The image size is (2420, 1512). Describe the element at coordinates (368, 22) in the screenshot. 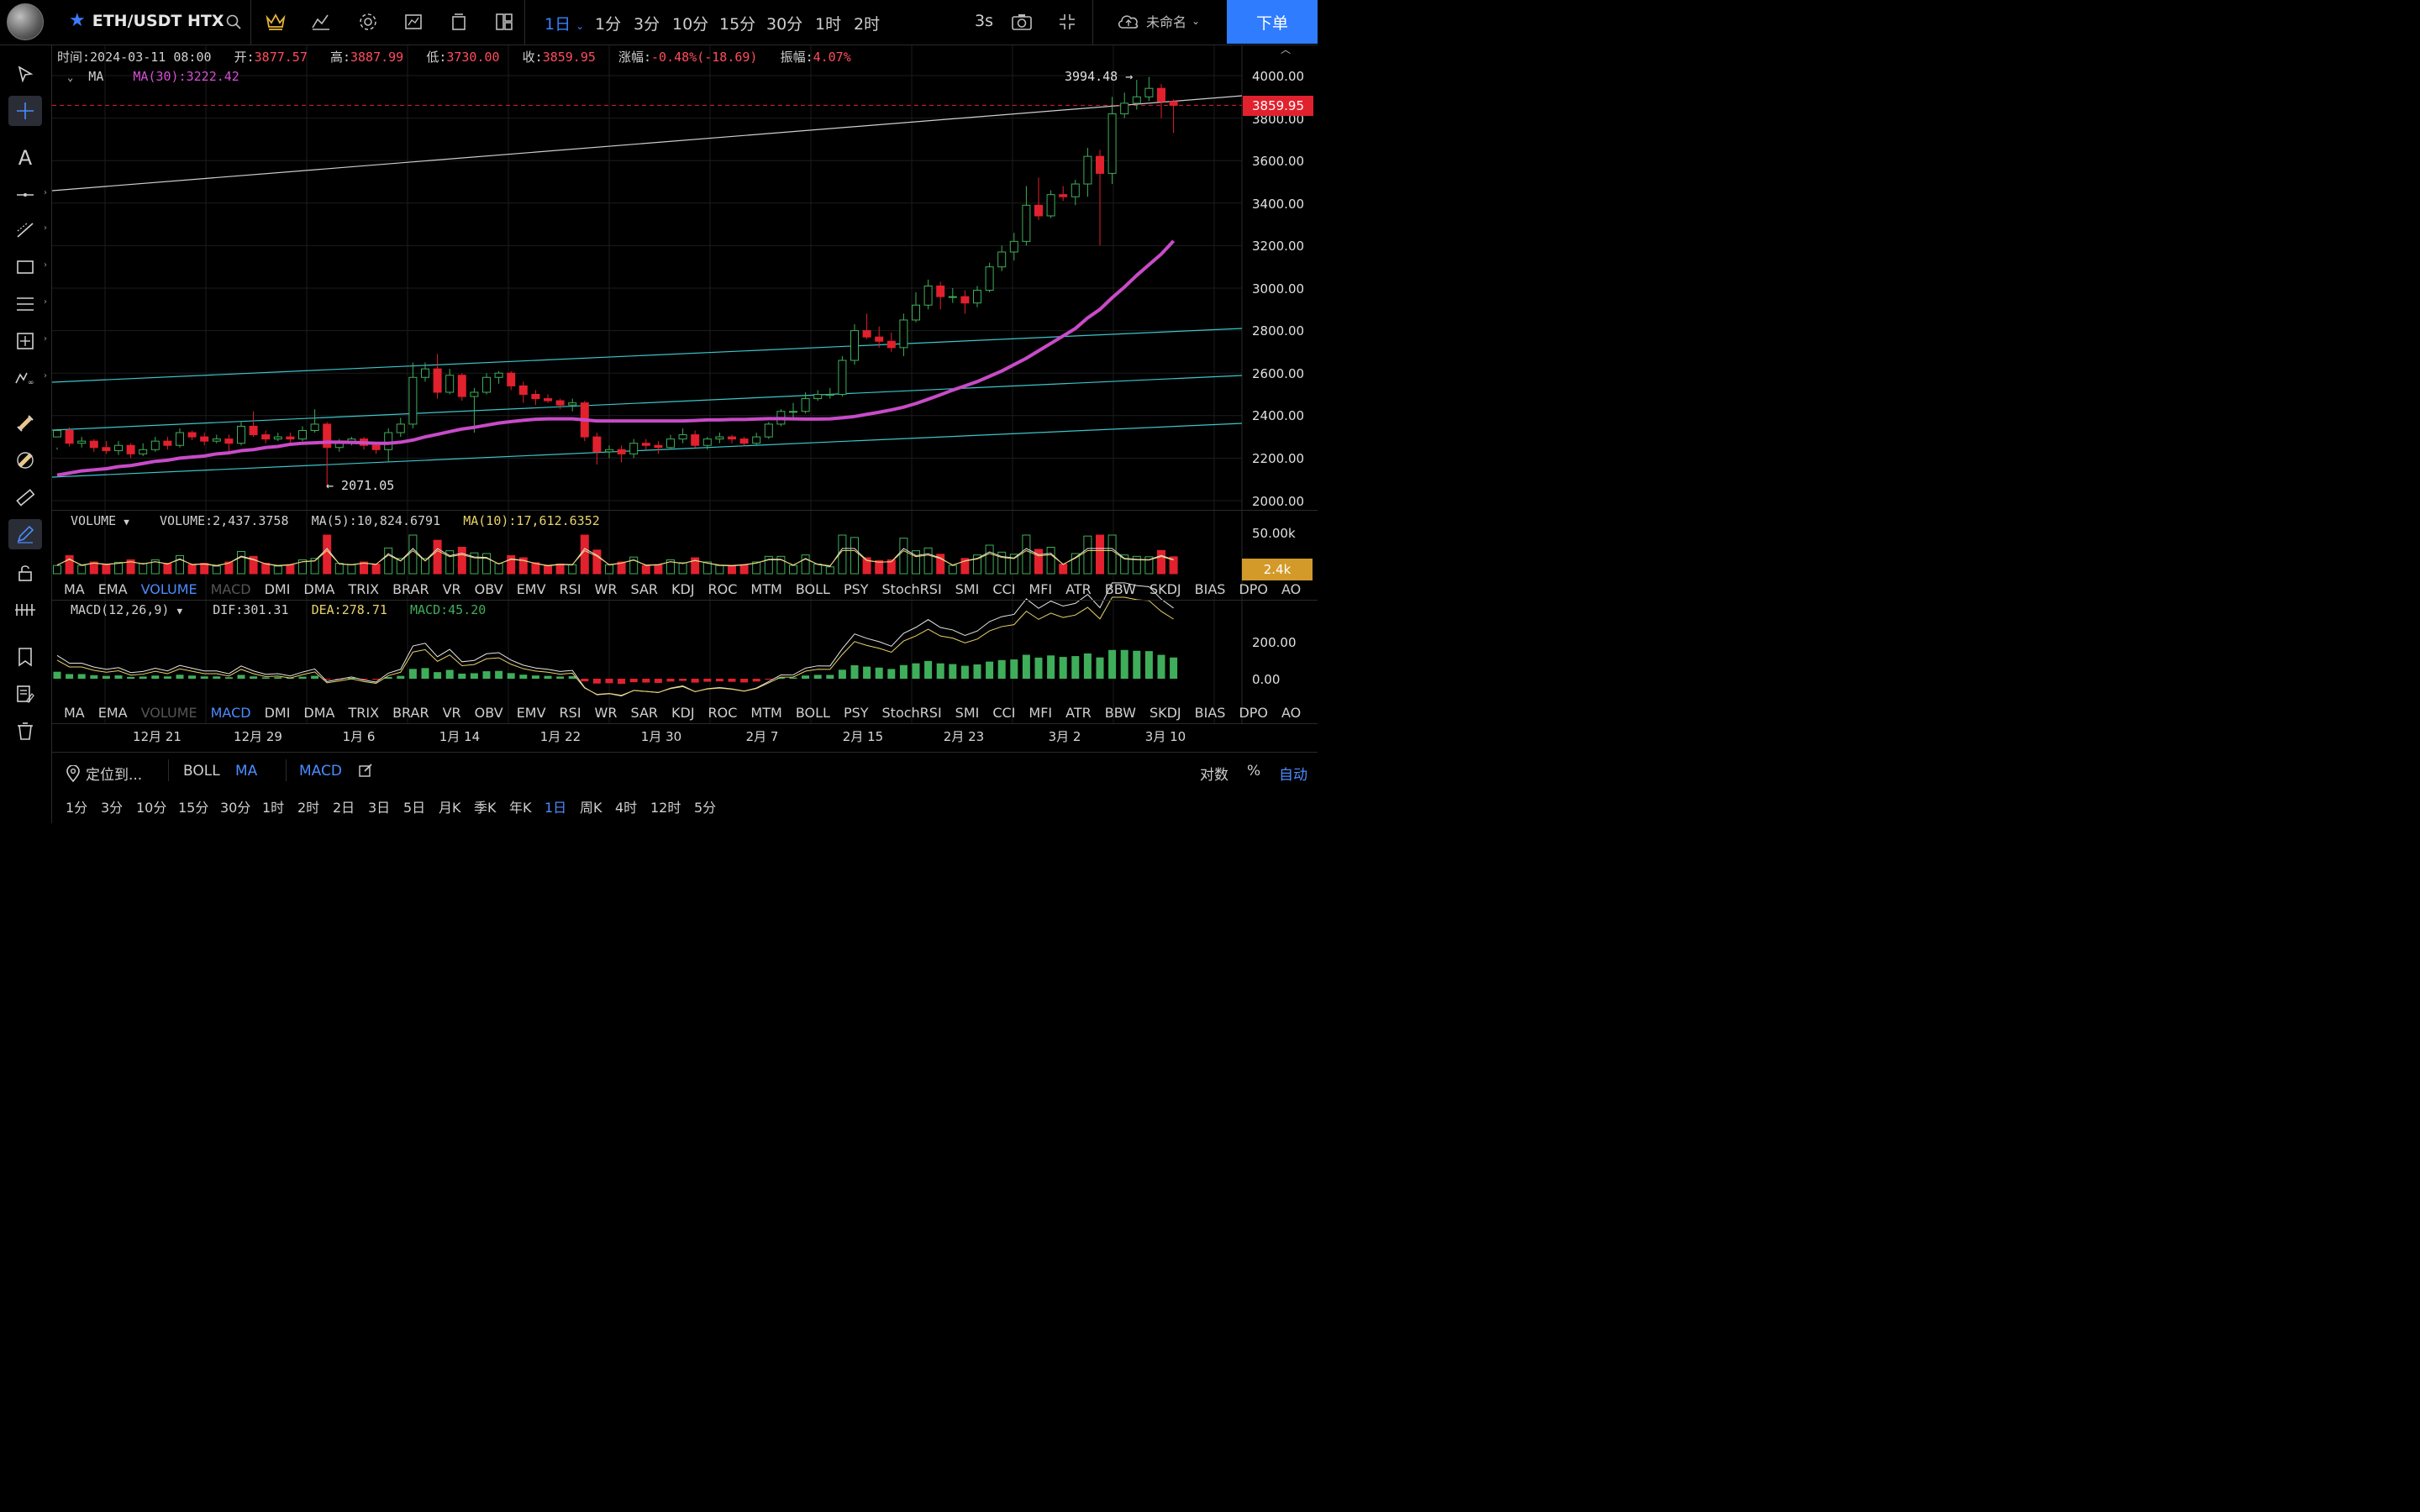

I see `settings-gear-icon` at that location.